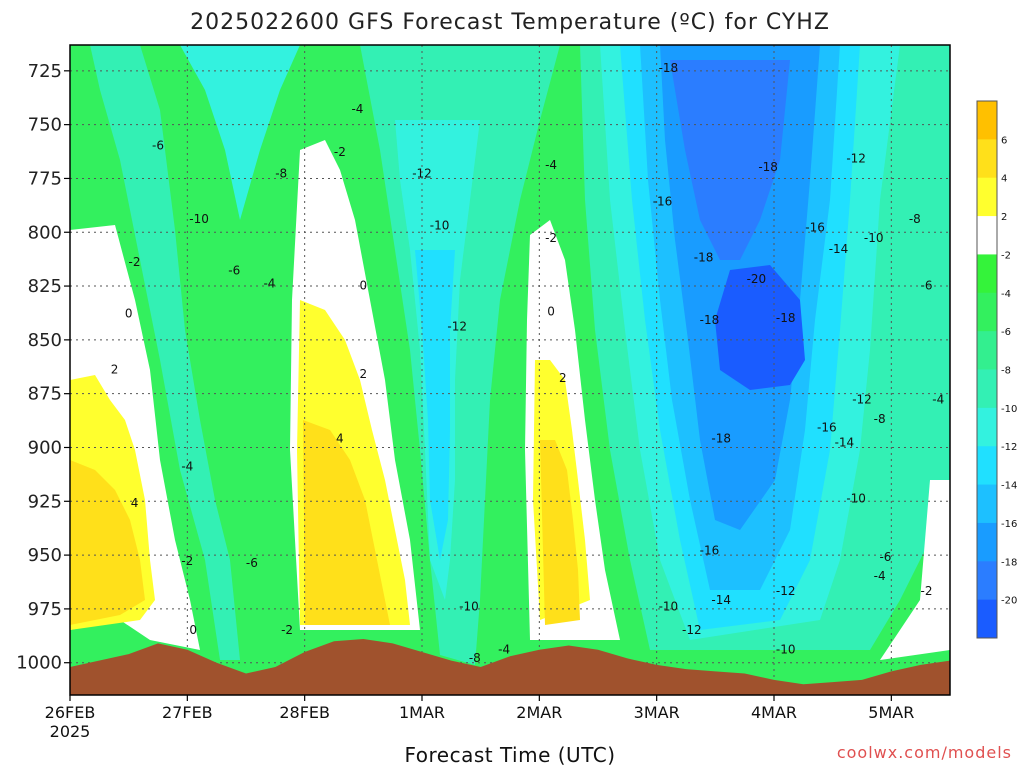 Image resolution: width=1024 pixels, height=768 pixels. I want to click on colorbar-tick-label: -8, so click(1006, 371).